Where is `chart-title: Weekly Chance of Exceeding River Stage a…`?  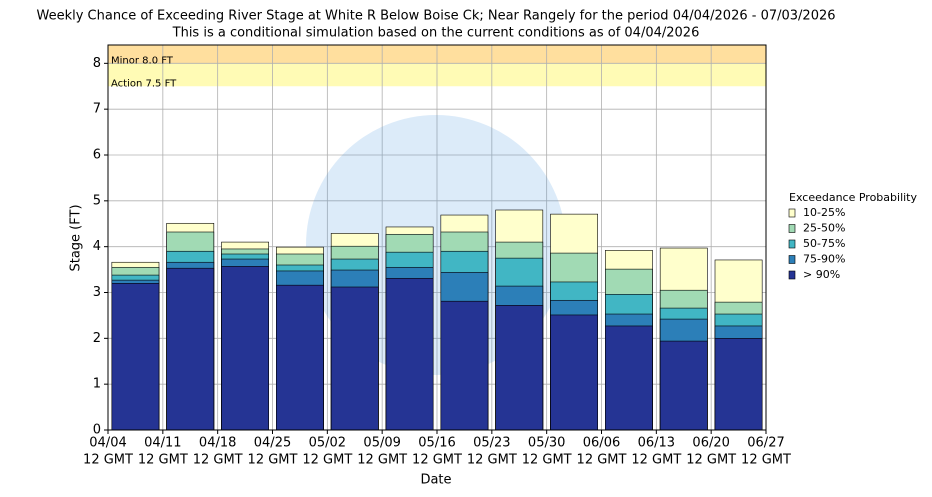
chart-title: Weekly Chance of Exceeding River Stage a… is located at coordinates (435, 16).